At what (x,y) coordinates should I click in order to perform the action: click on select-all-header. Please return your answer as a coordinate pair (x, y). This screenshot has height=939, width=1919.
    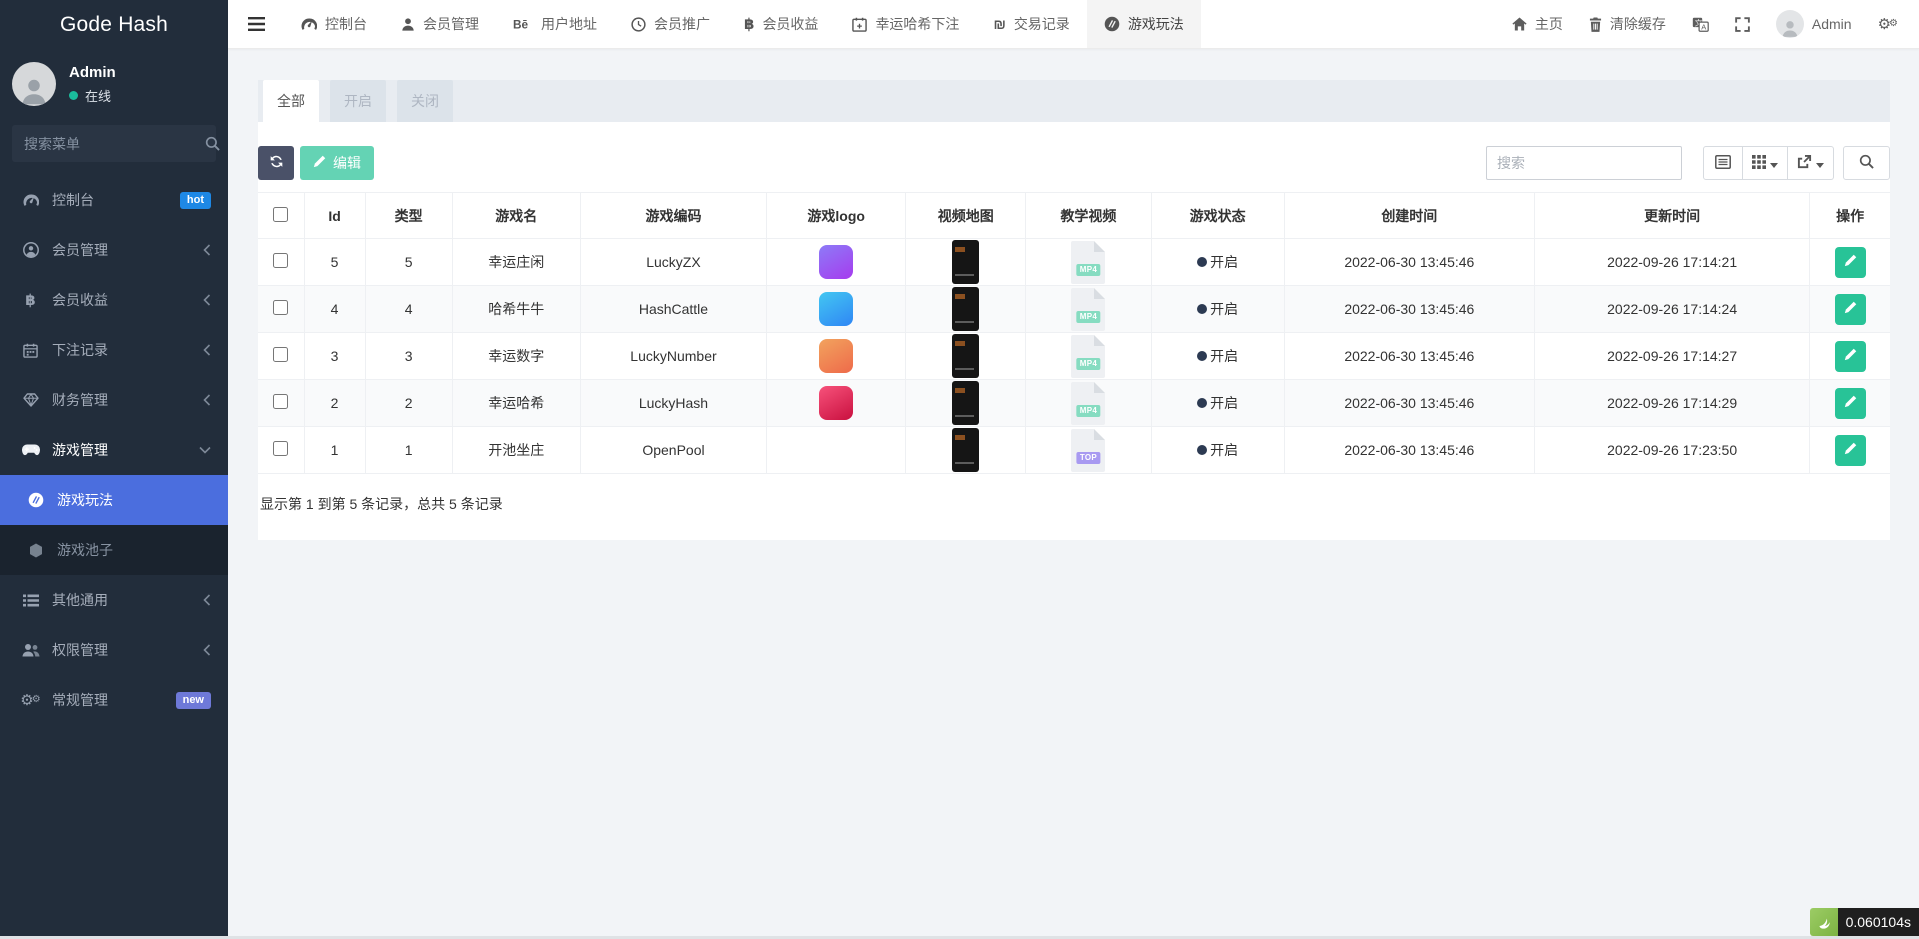
    Looking at the image, I should click on (281, 215).